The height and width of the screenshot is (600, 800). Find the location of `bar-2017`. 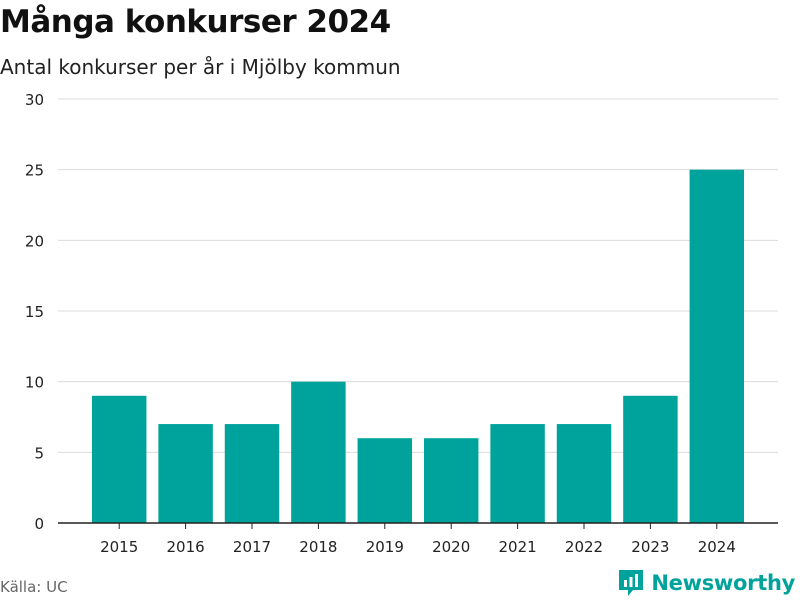

bar-2017 is located at coordinates (252, 473).